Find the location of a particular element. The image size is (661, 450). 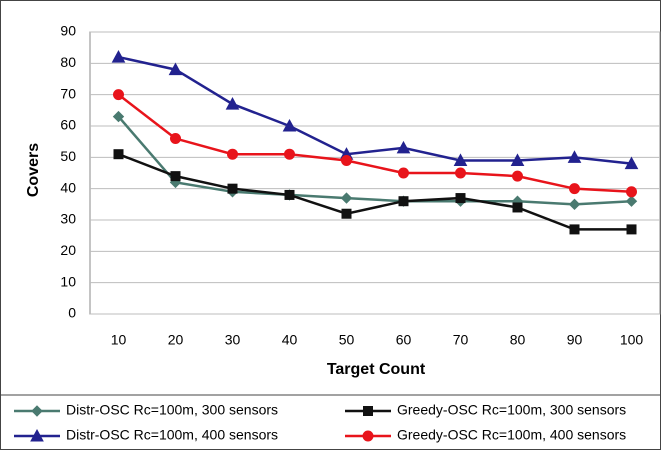

x-tick-label: 50 is located at coordinates (347, 340).